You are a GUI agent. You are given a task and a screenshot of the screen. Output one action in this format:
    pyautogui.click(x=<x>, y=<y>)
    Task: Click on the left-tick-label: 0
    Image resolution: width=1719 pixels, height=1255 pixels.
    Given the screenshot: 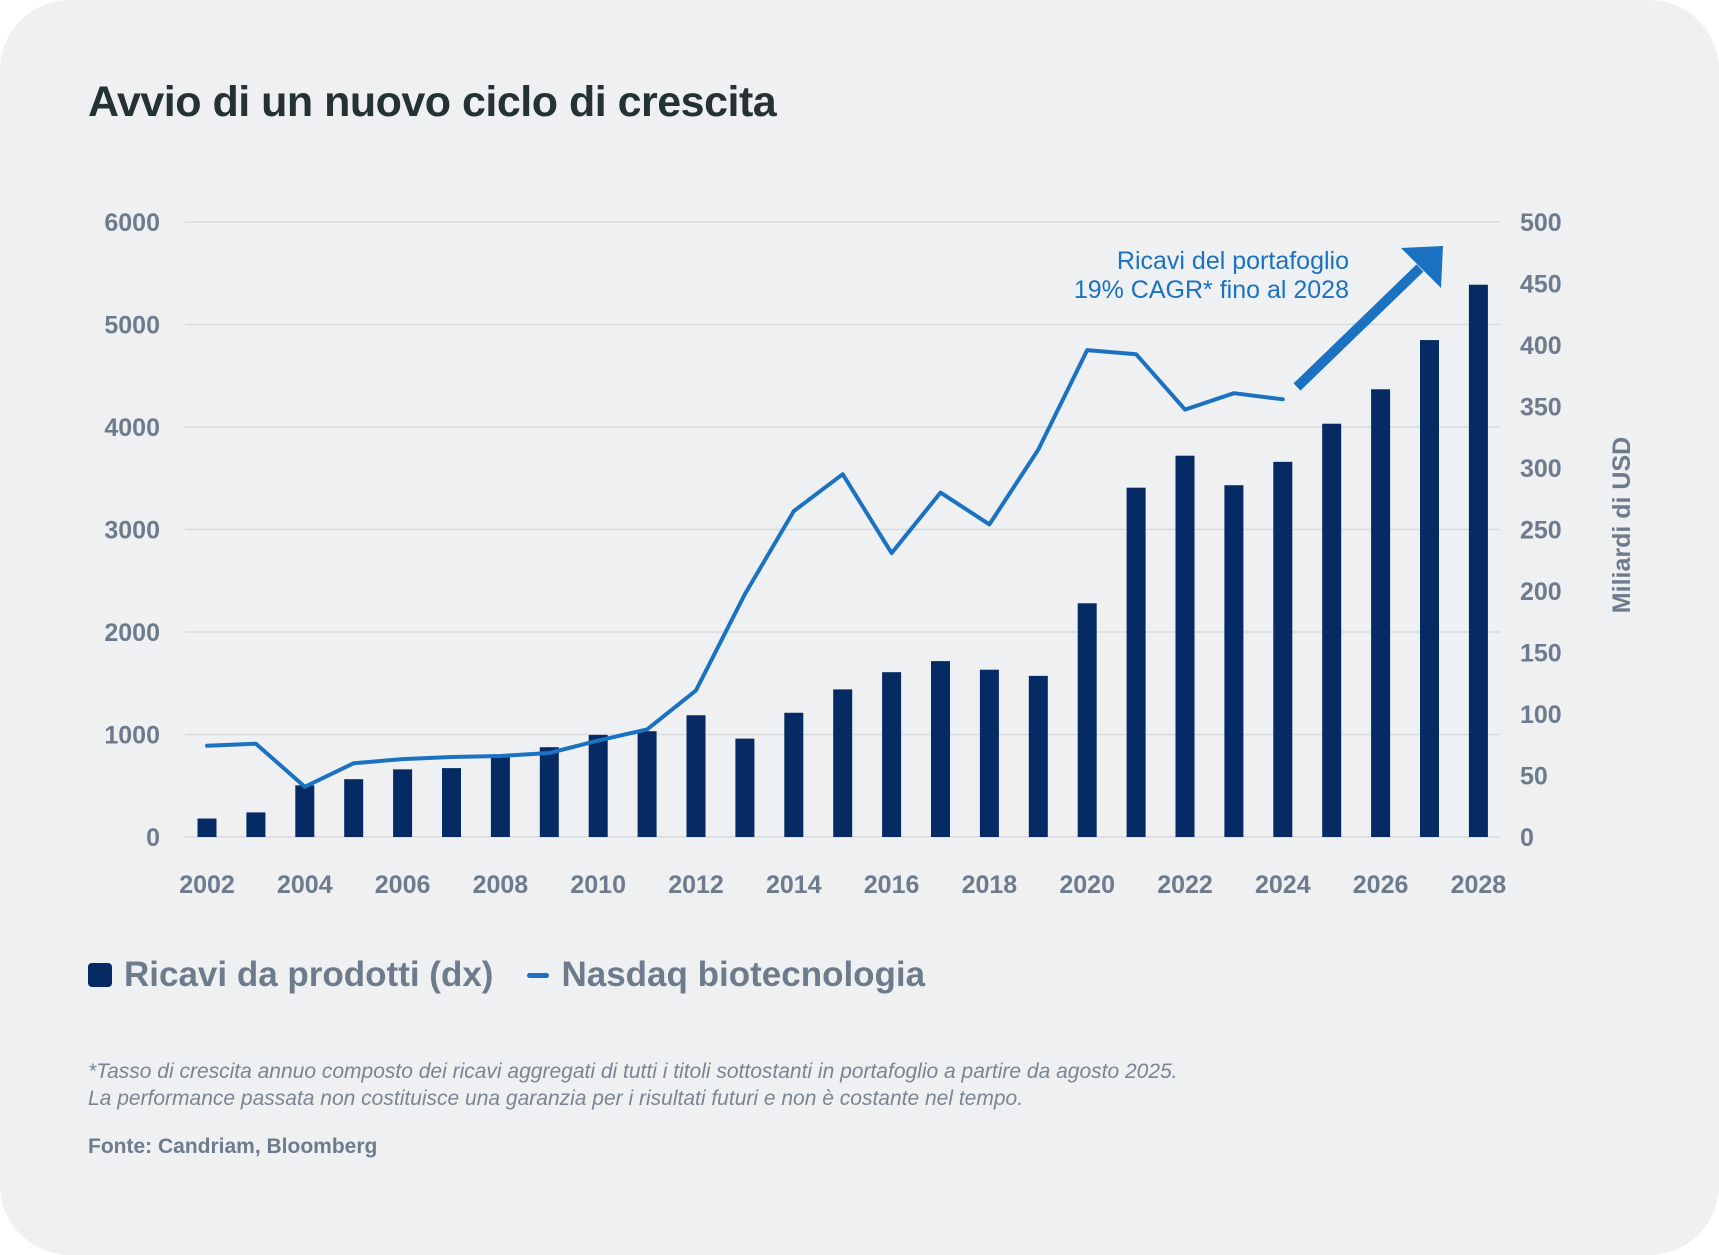 What is the action you would take?
    pyautogui.click(x=153, y=838)
    